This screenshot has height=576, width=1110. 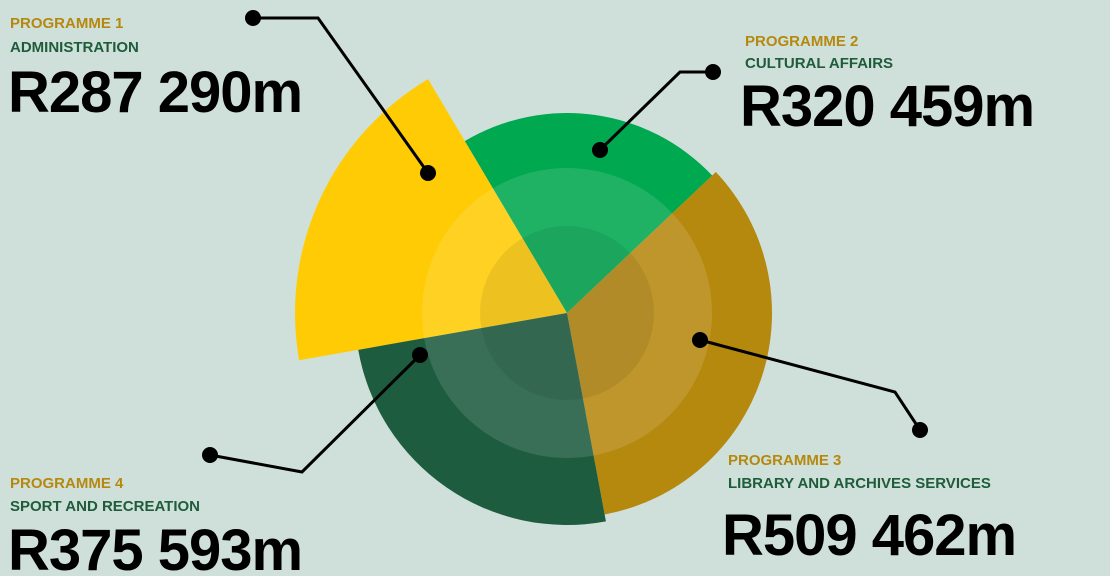 I want to click on programme-name: LIBRARY AND ARCHIVES SERVICES, so click(x=859, y=483).